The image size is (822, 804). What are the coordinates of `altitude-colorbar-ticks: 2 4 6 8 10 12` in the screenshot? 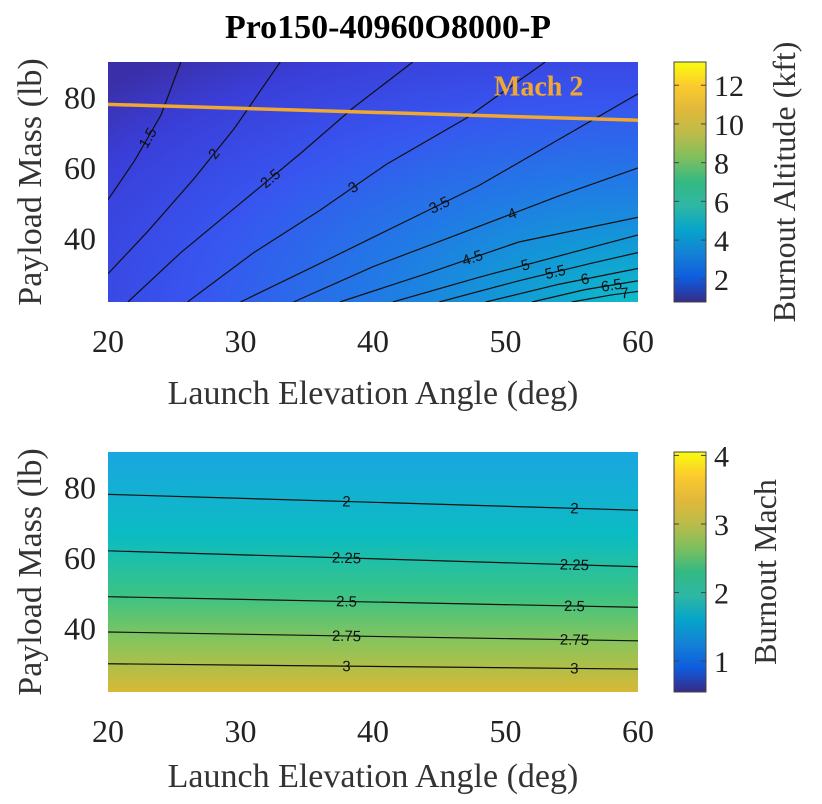 It's located at (709, 183).